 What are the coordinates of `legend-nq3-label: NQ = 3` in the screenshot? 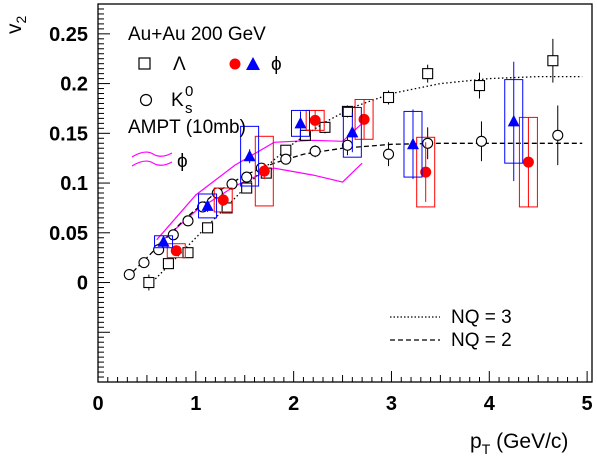 It's located at (481, 317).